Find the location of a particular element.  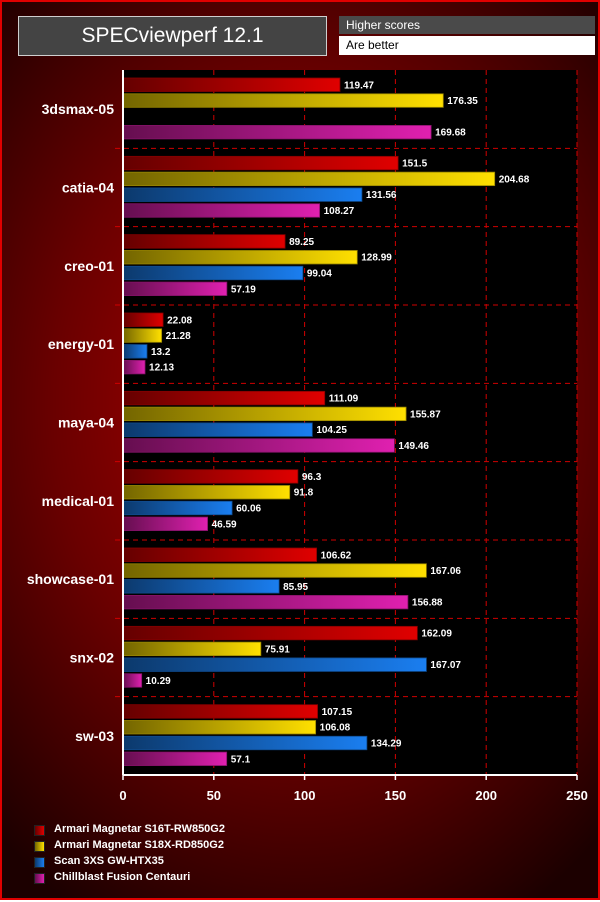

chart-title: SPECviewperf 12.1 is located at coordinates (172, 36).